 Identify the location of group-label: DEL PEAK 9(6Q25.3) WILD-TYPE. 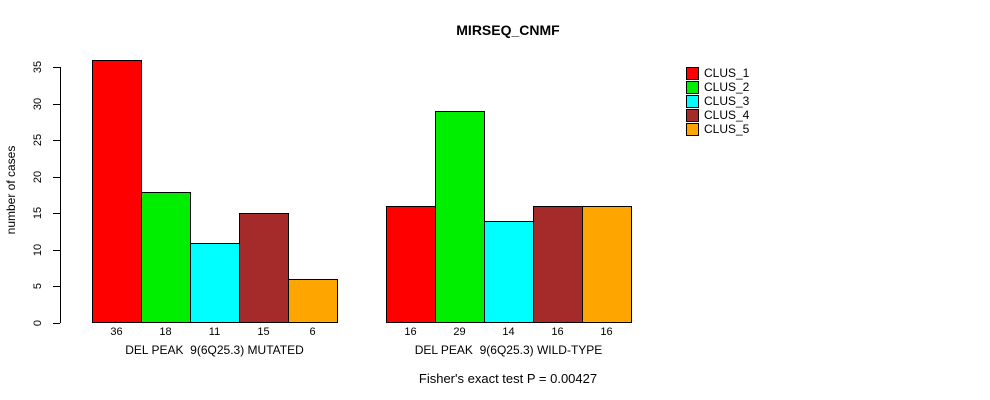
(508, 350).